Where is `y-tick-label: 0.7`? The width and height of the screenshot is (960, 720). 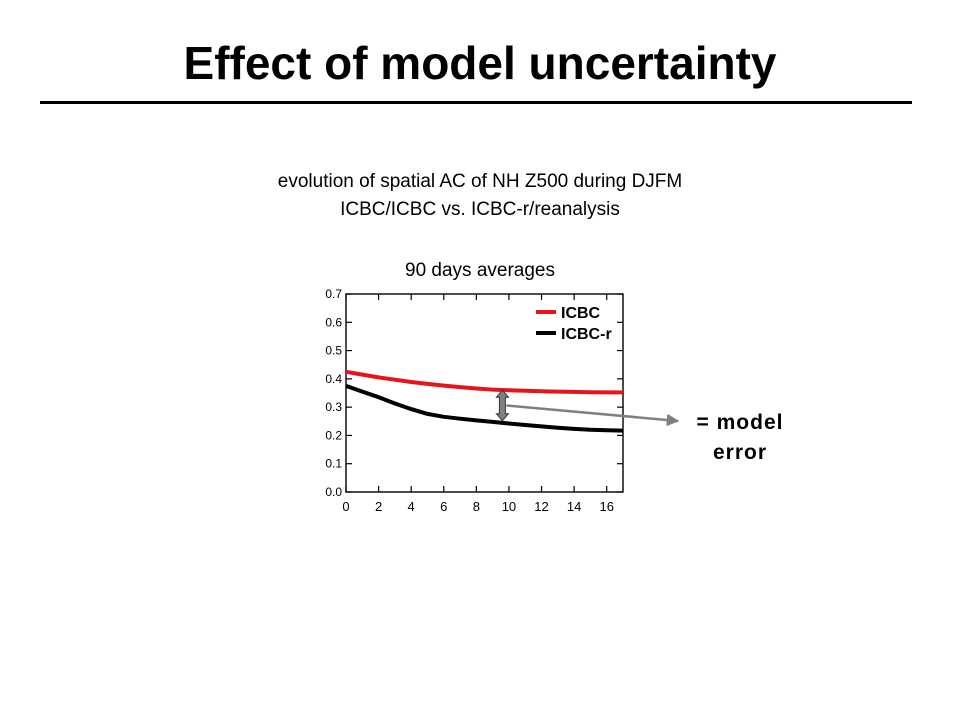
y-tick-label: 0.7 is located at coordinates (333, 294).